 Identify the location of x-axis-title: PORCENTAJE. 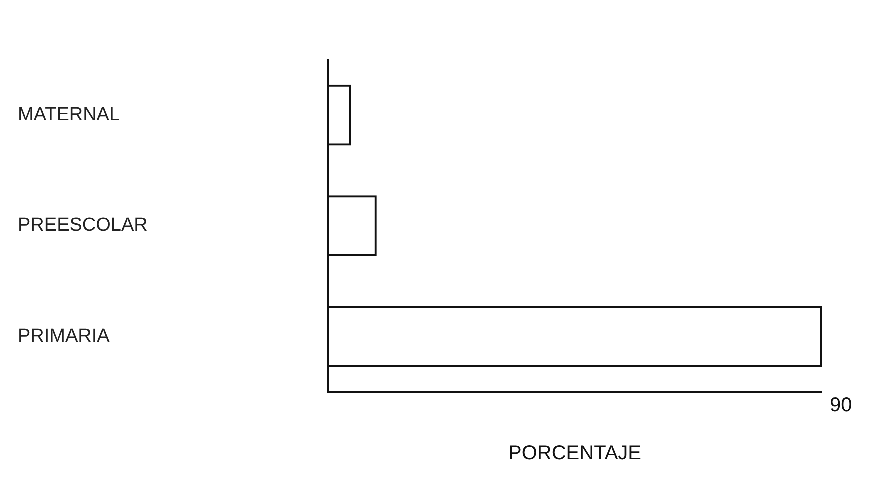
(575, 453).